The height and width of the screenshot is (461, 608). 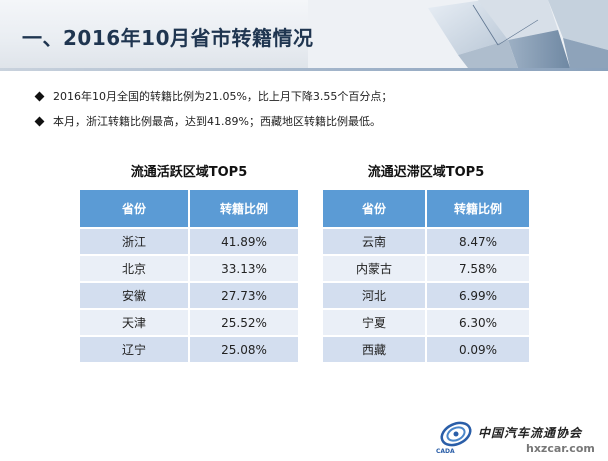 What do you see at coordinates (477, 350) in the screenshot?
I see `ratio-cell: 0.09%` at bounding box center [477, 350].